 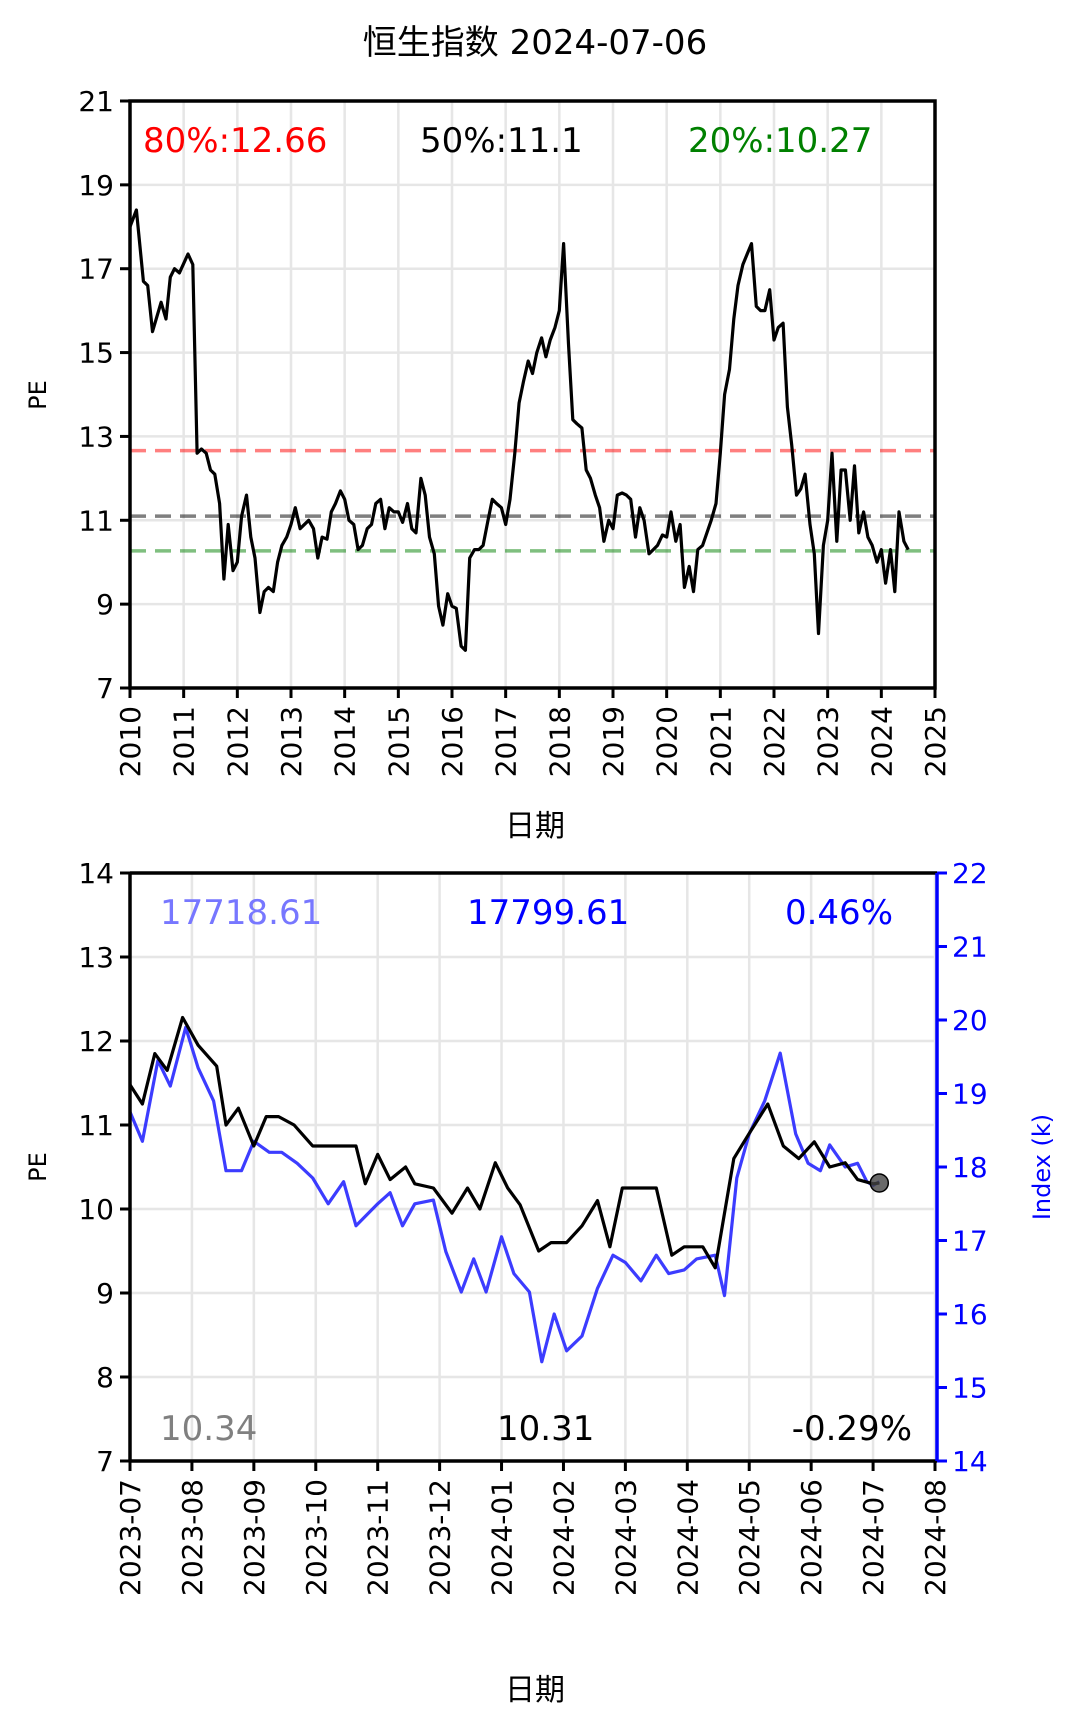 I want to click on bottom-index-line, so click(x=504, y=1194).